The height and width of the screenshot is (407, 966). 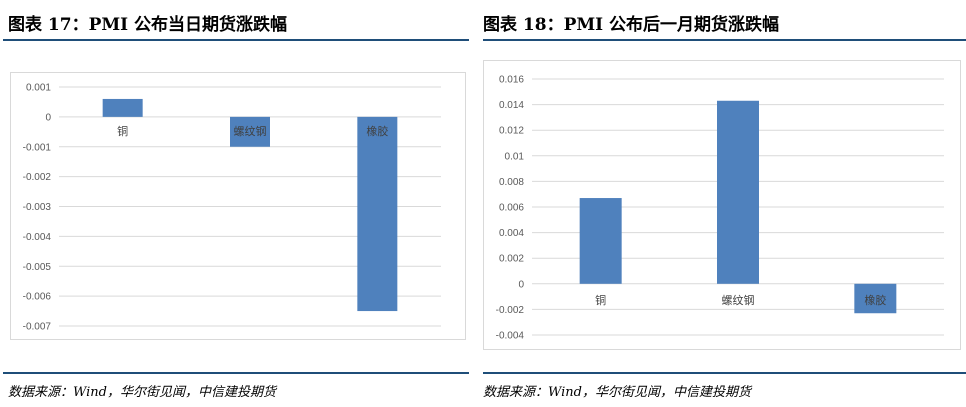 I want to click on y-tick-label: 0.002, so click(x=511, y=259).